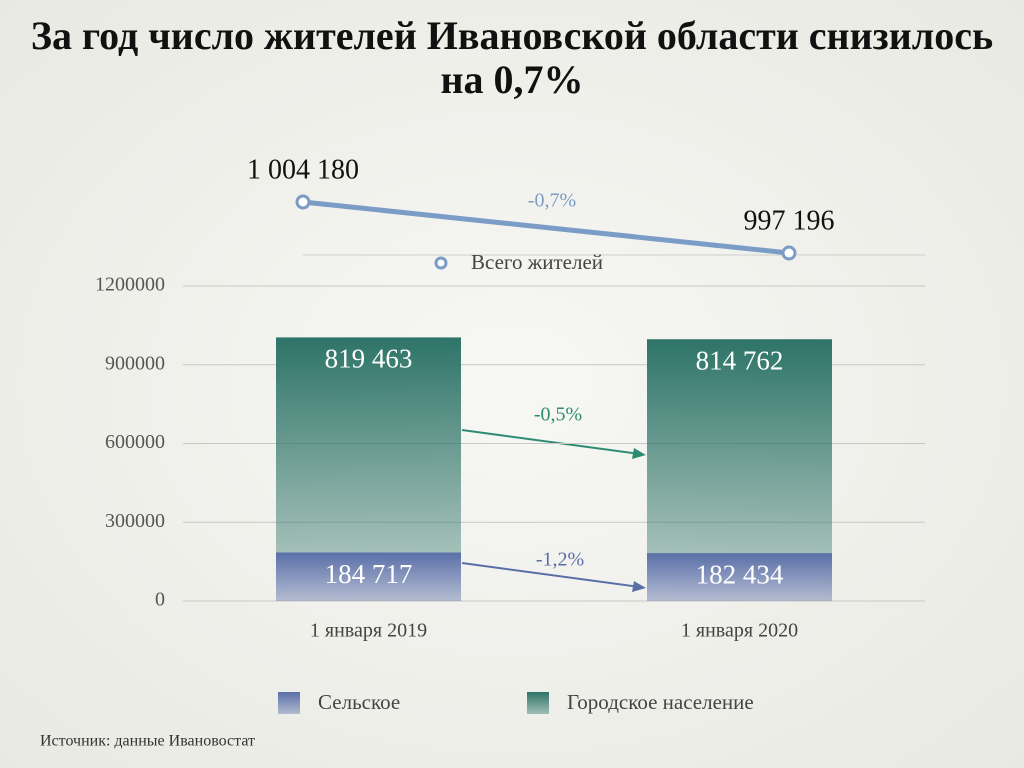 Image resolution: width=1024 pixels, height=768 pixels. What do you see at coordinates (740, 360) in the screenshot?
I see `value-label: 814 762` at bounding box center [740, 360].